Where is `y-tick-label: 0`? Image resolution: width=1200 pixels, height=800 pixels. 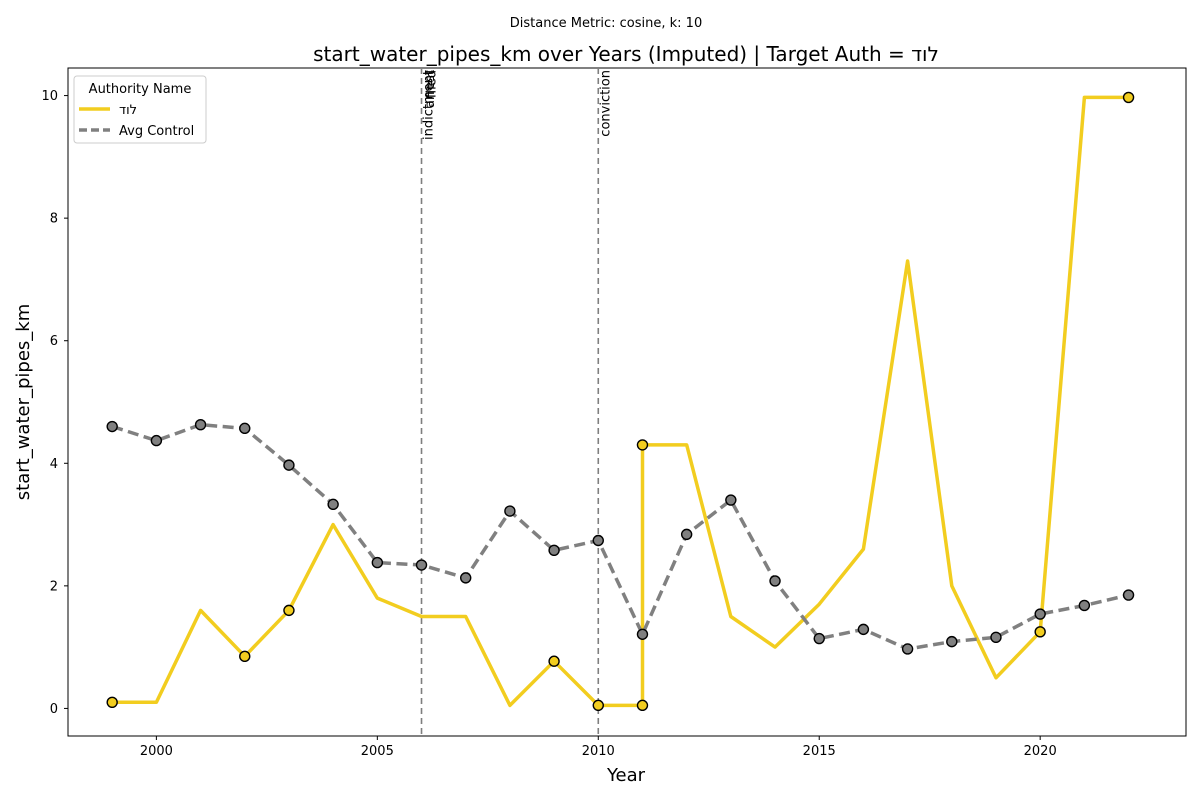
y-tick-label: 0 is located at coordinates (54, 709).